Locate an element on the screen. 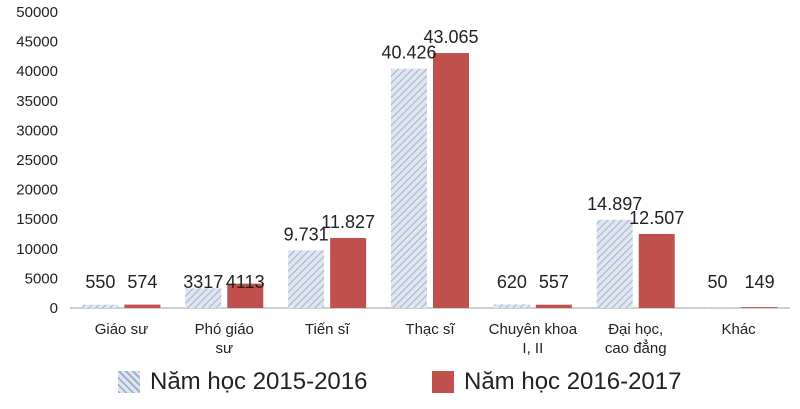 The image size is (800, 409). data-label-series-2-5: 12.507 is located at coordinates (656, 218).